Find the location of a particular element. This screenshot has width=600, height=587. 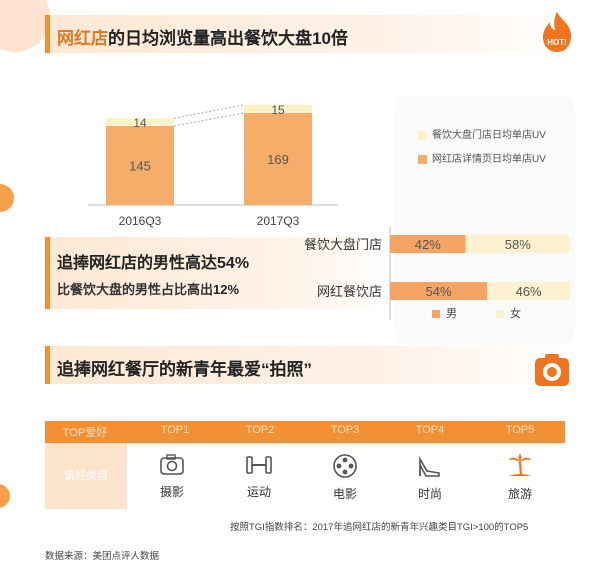

male-subline: 比餐饮大盘的男性占比高出12% is located at coordinates (148, 288).